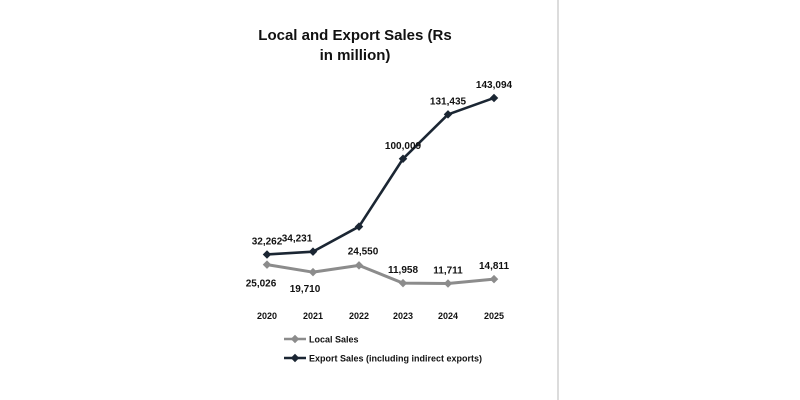 Image resolution: width=800 pixels, height=400 pixels. I want to click on local-sales-line, so click(380, 274).